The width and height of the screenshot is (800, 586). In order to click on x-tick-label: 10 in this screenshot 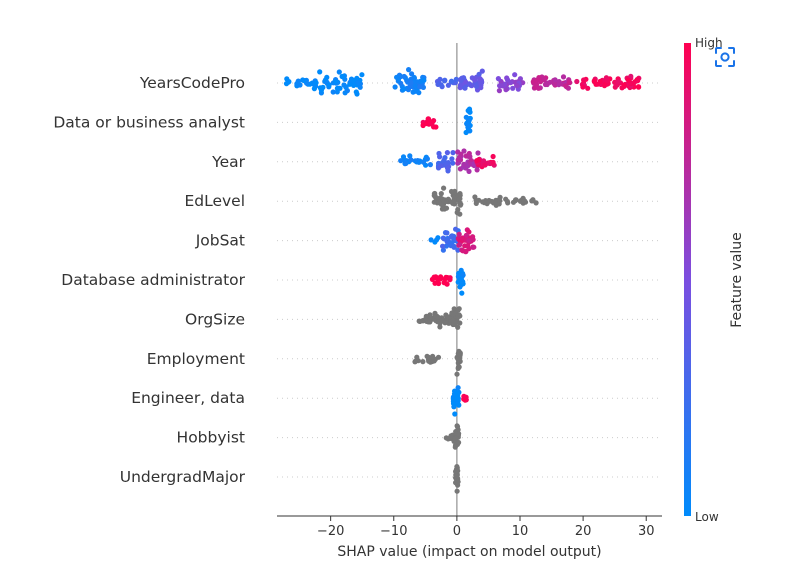, I will do `click(520, 531)`.